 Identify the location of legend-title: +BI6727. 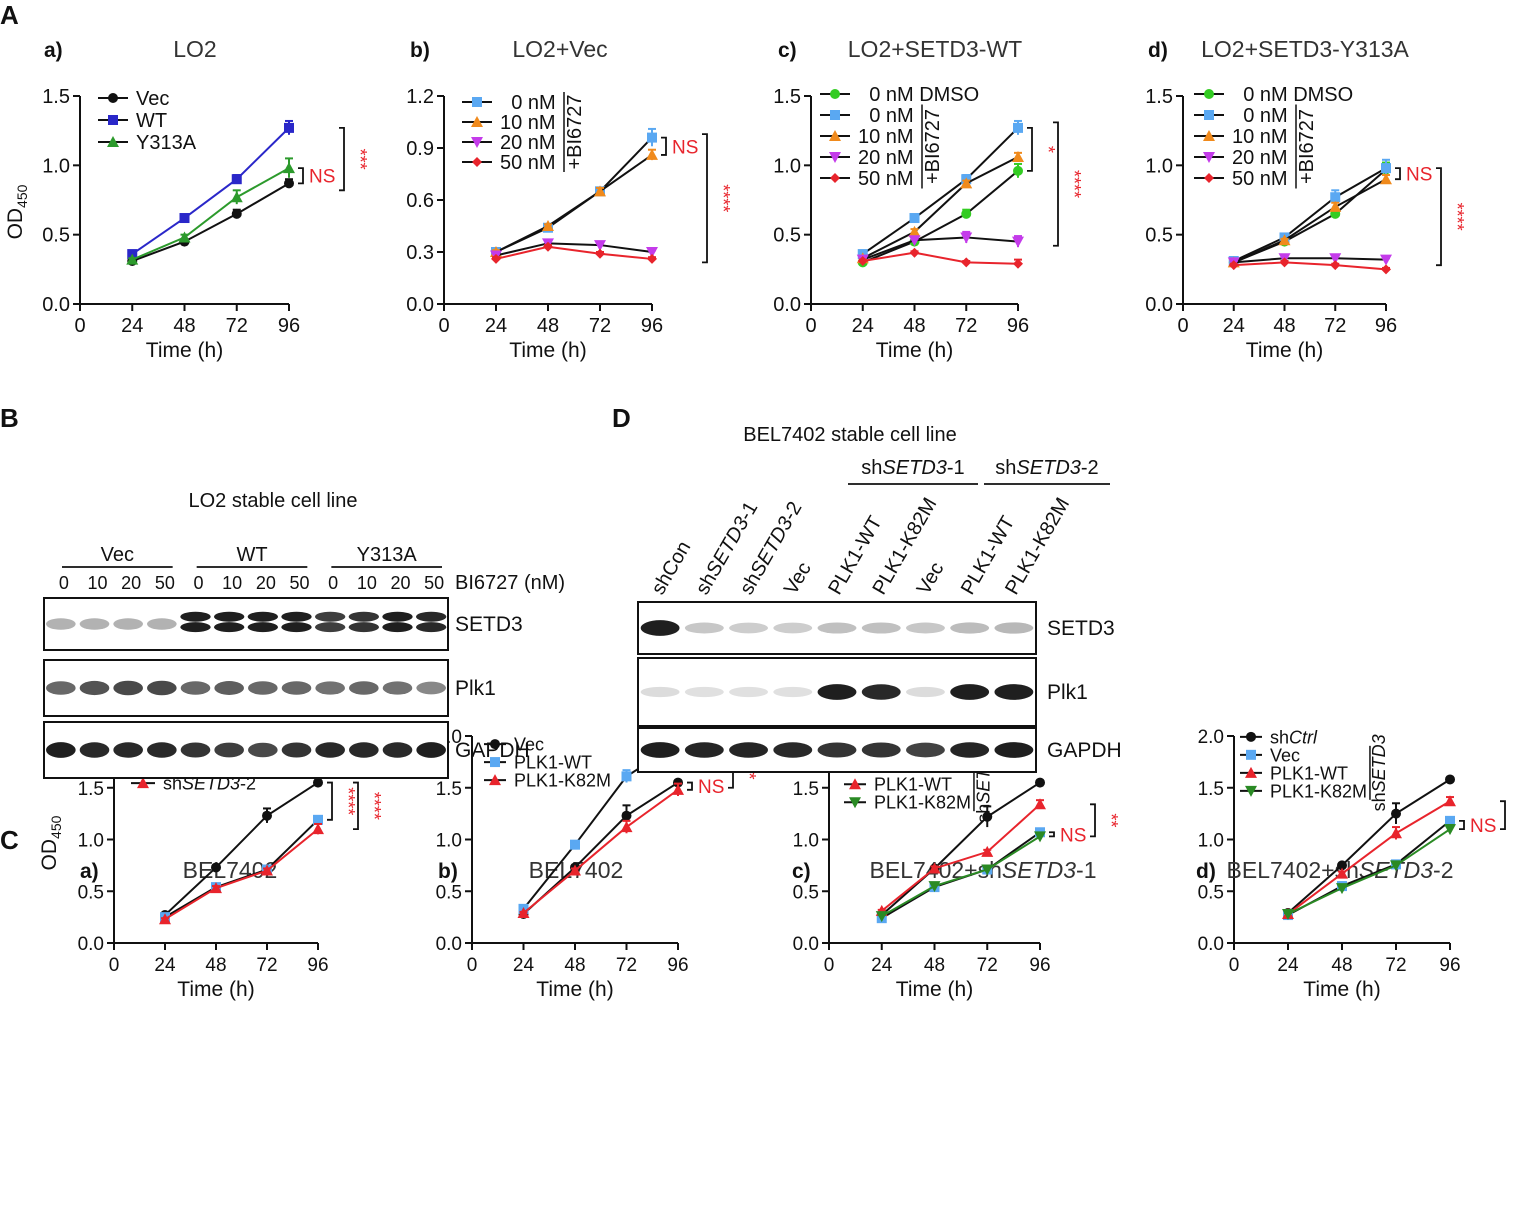
(575, 131).